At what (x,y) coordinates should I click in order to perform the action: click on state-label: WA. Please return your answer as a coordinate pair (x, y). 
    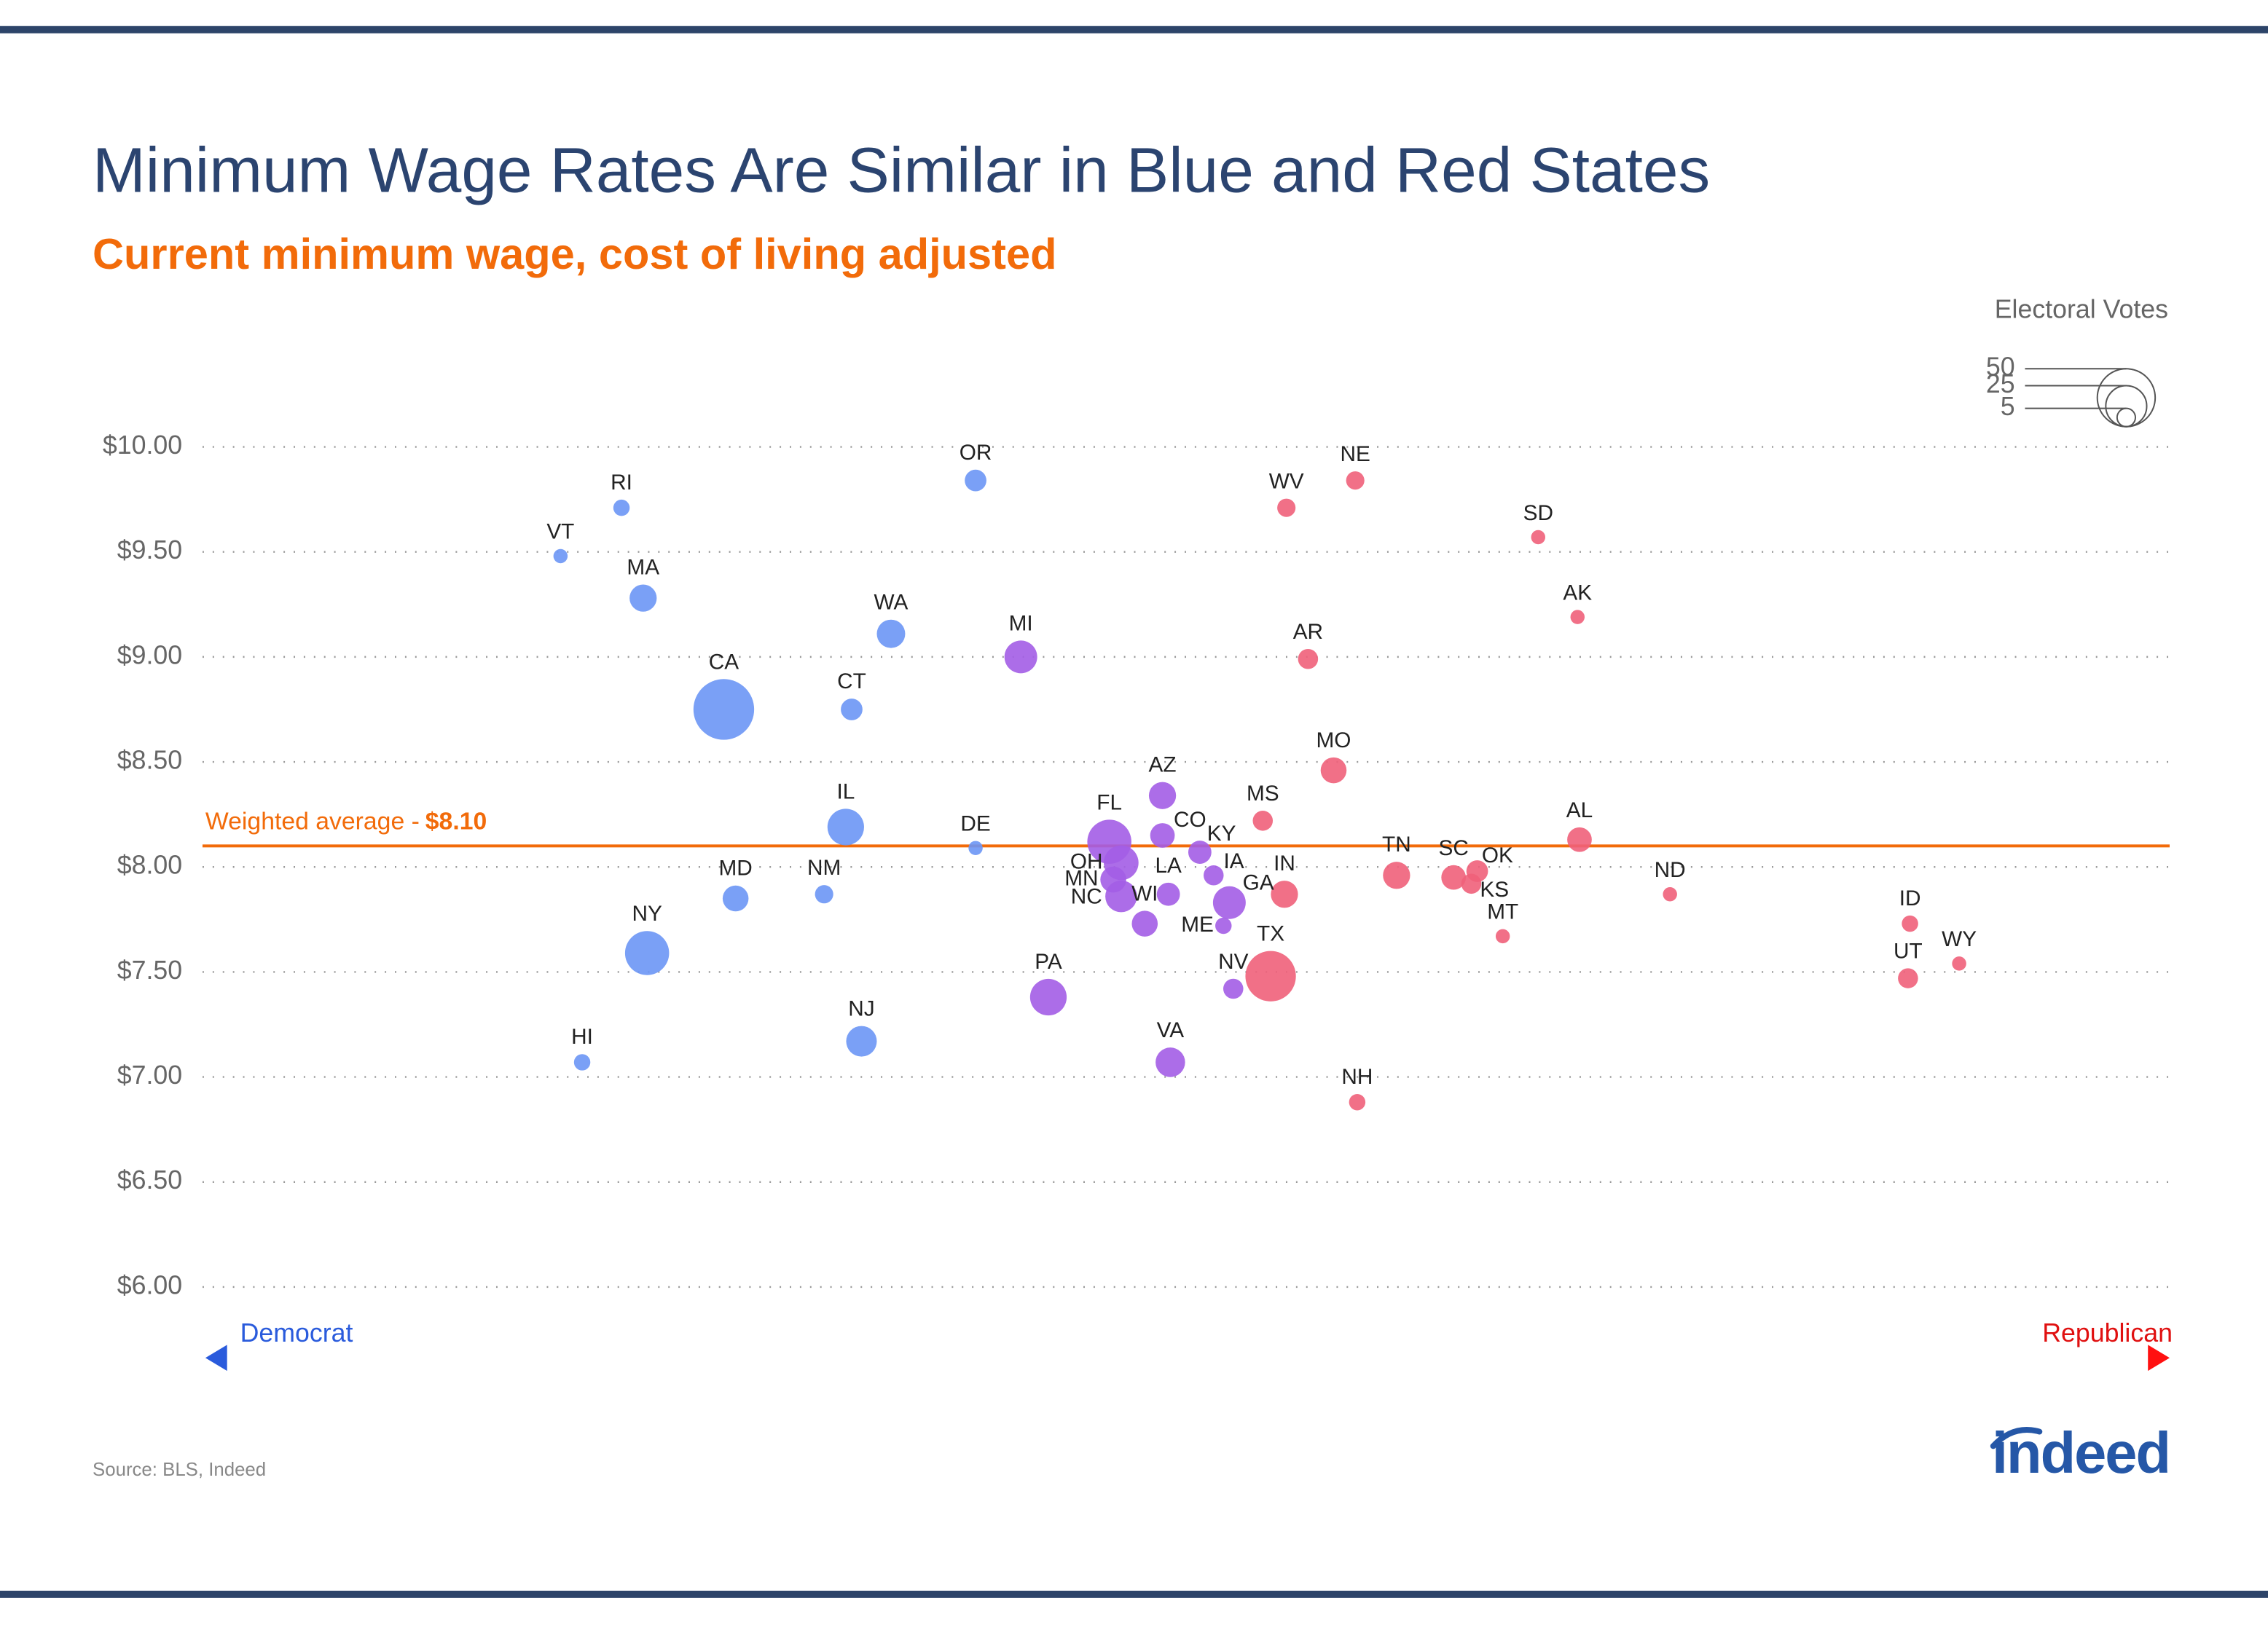
    Looking at the image, I should click on (891, 603).